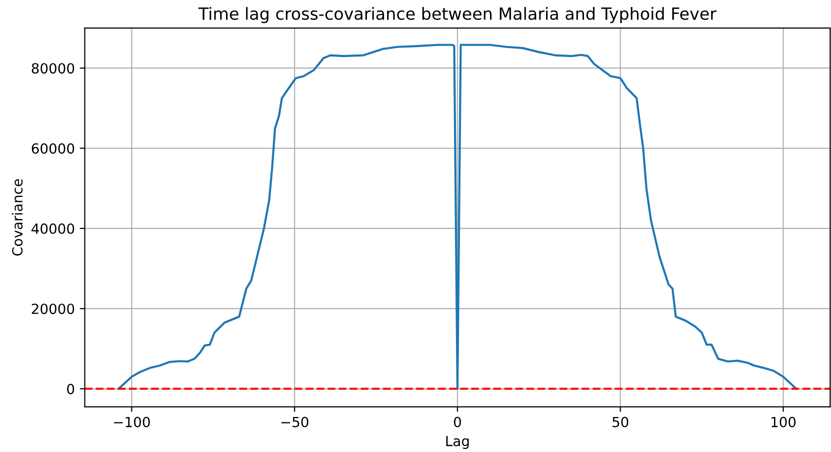 This screenshot has height=452, width=831. I want to click on y-axis-title: Covariance, so click(17, 217).